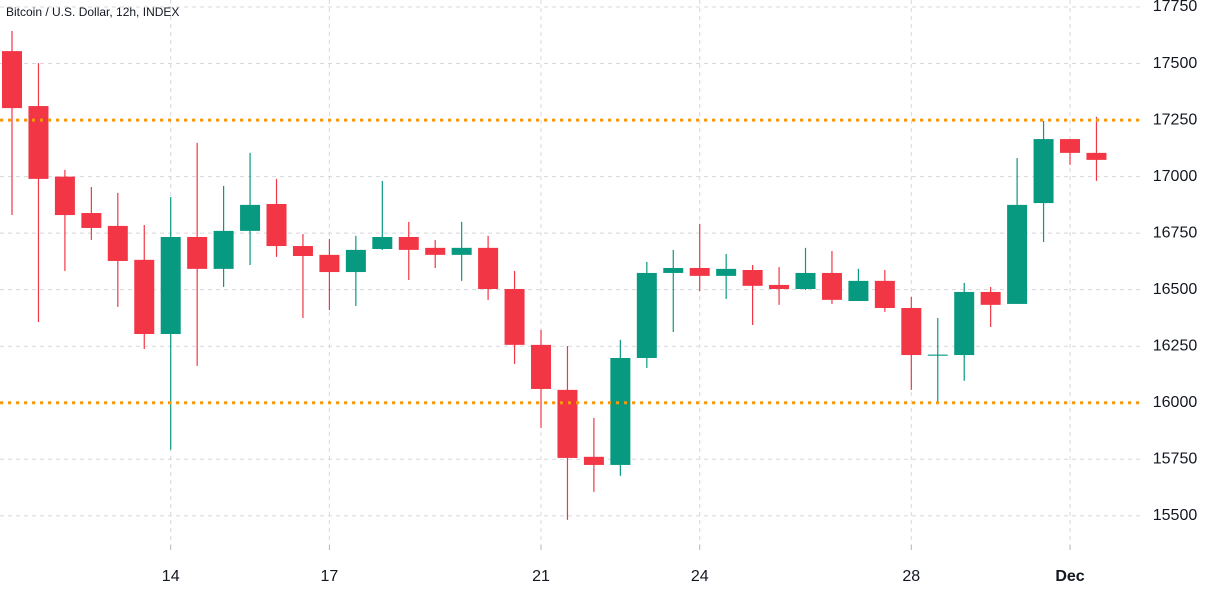 This screenshot has width=1207, height=593. Describe the element at coordinates (1175, 289) in the screenshot. I see `y-tick-label: 16500` at that location.